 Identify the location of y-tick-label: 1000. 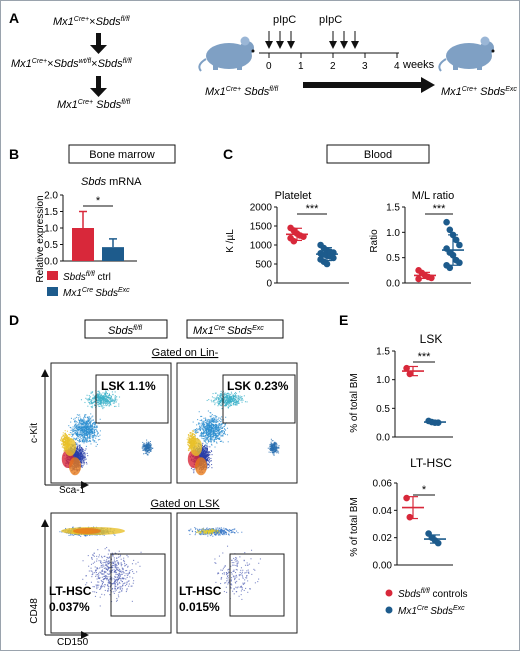
(261, 246).